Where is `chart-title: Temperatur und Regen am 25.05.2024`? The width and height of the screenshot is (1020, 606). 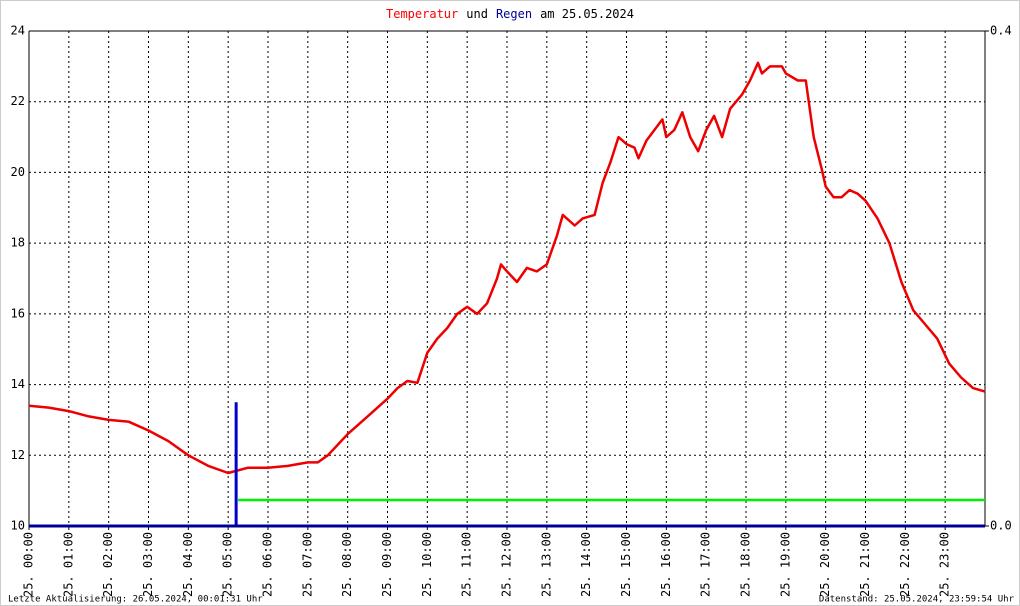
chart-title: Temperatur und Regen am 25.05.2024 is located at coordinates (510, 14).